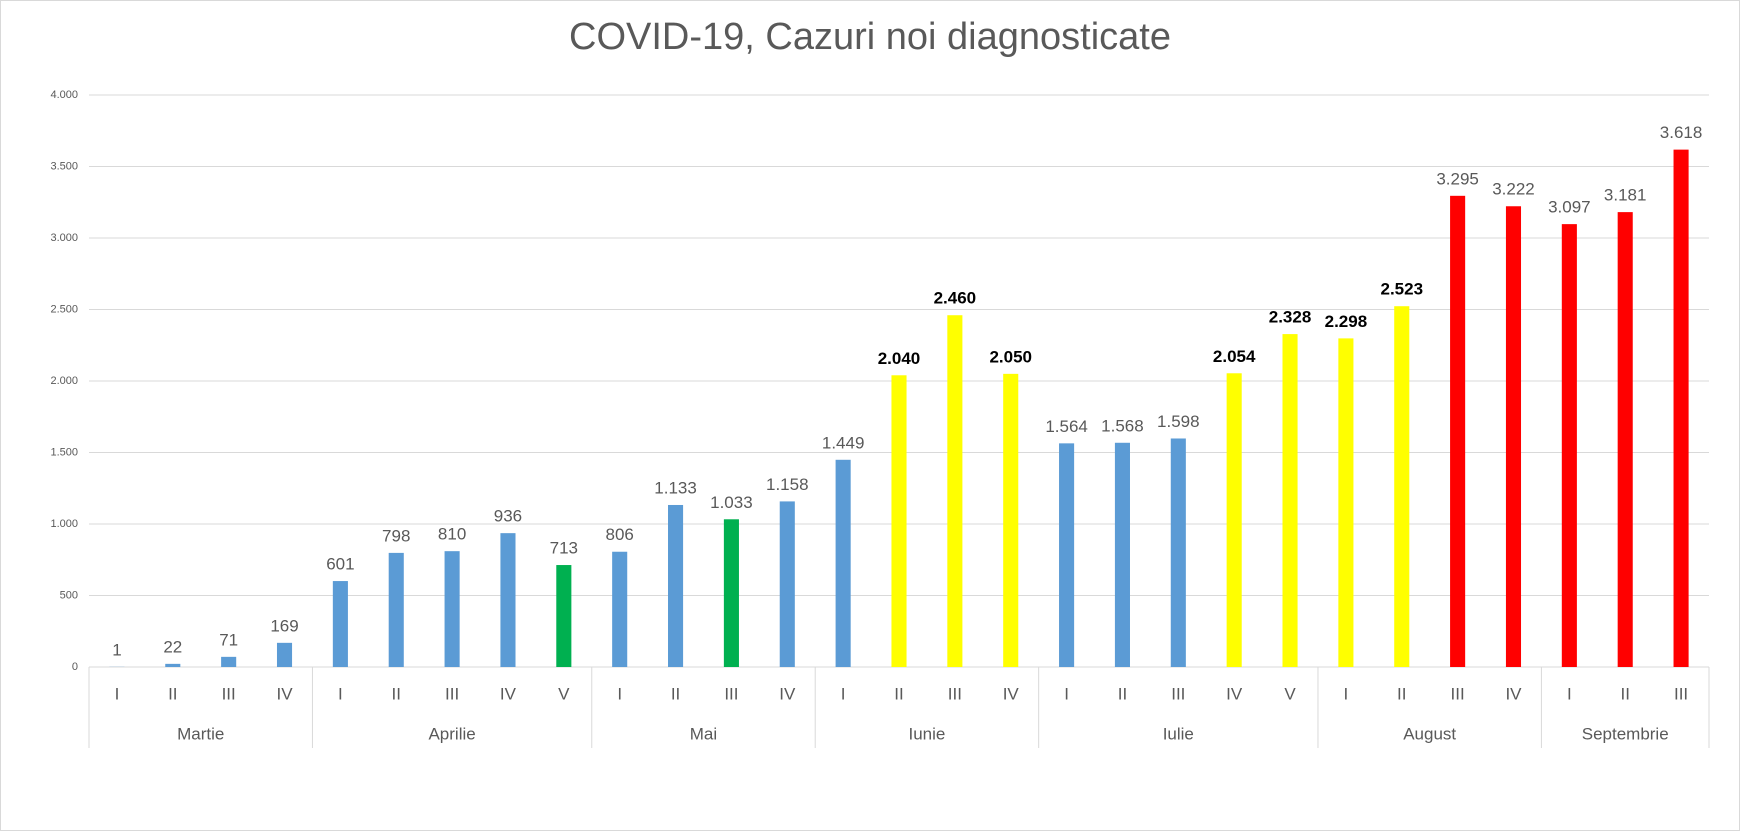 This screenshot has width=1740, height=831. I want to click on value-label: 2.040, so click(899, 358).